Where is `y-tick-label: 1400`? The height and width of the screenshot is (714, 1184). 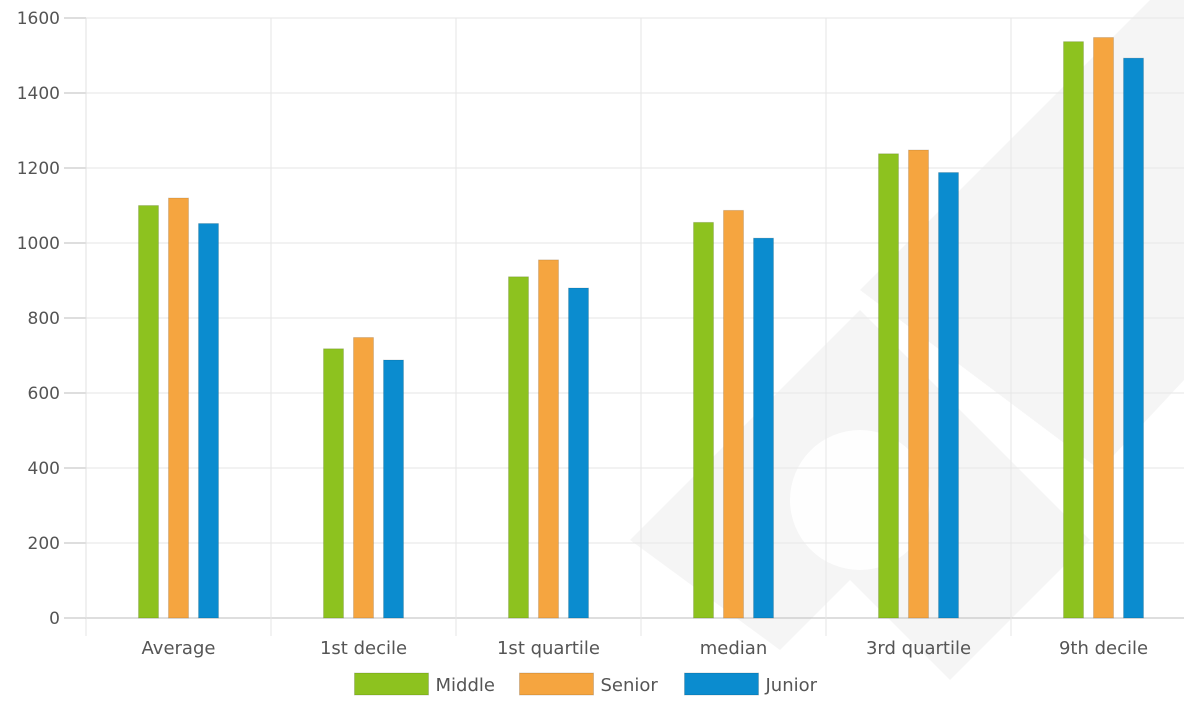 y-tick-label: 1400 is located at coordinates (38, 94).